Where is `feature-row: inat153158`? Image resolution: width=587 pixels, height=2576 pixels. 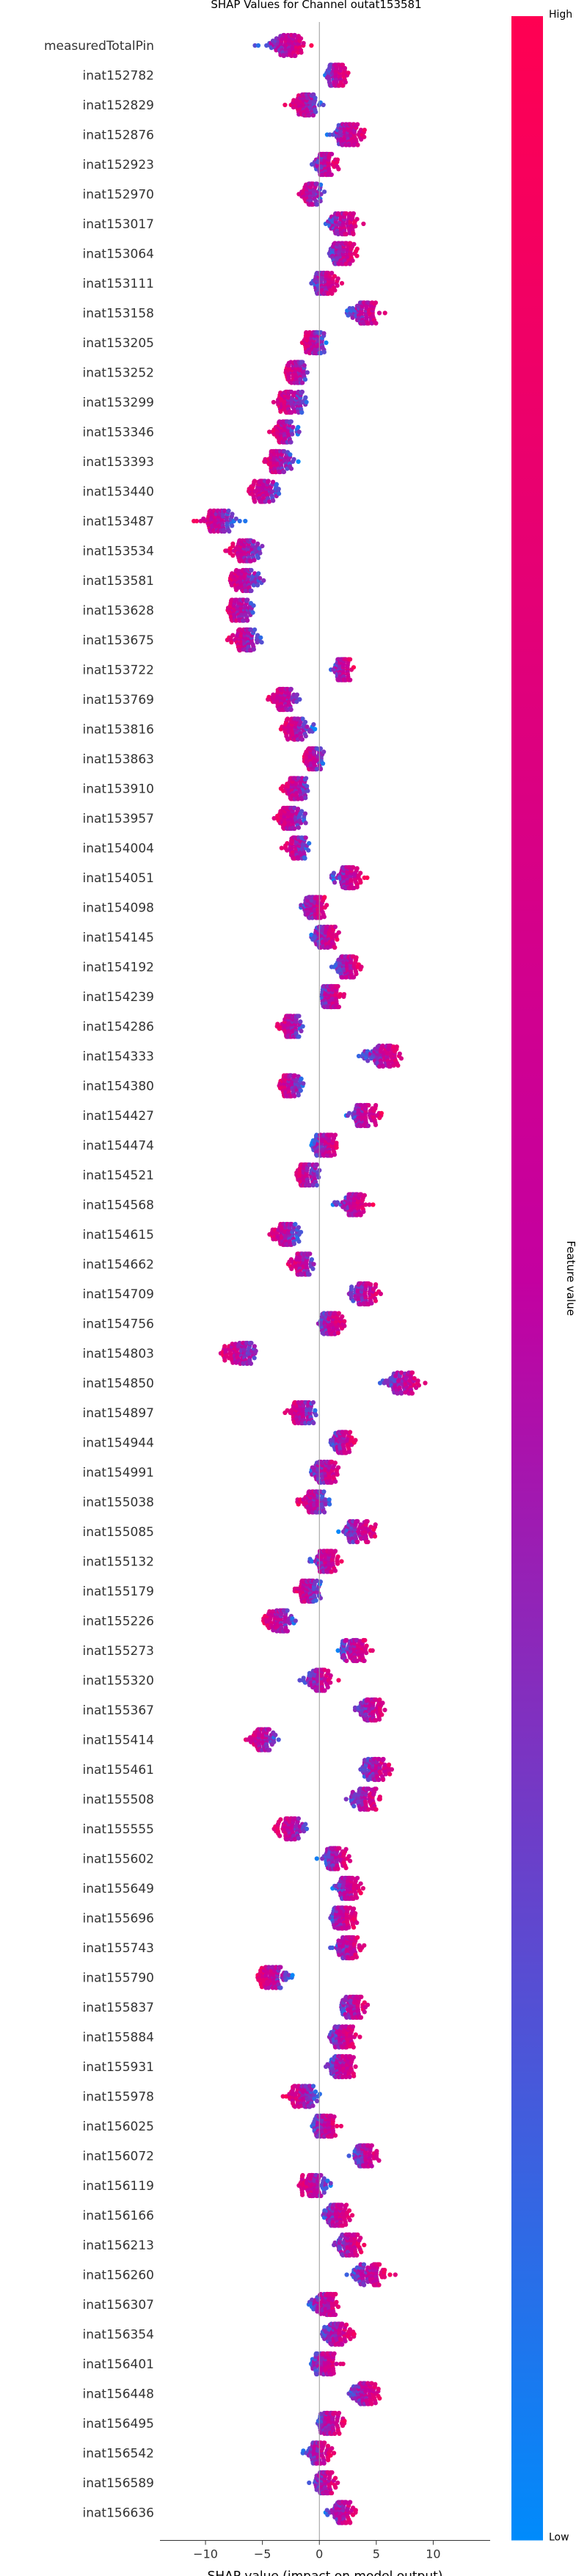 feature-row: inat153158 is located at coordinates (235, 313).